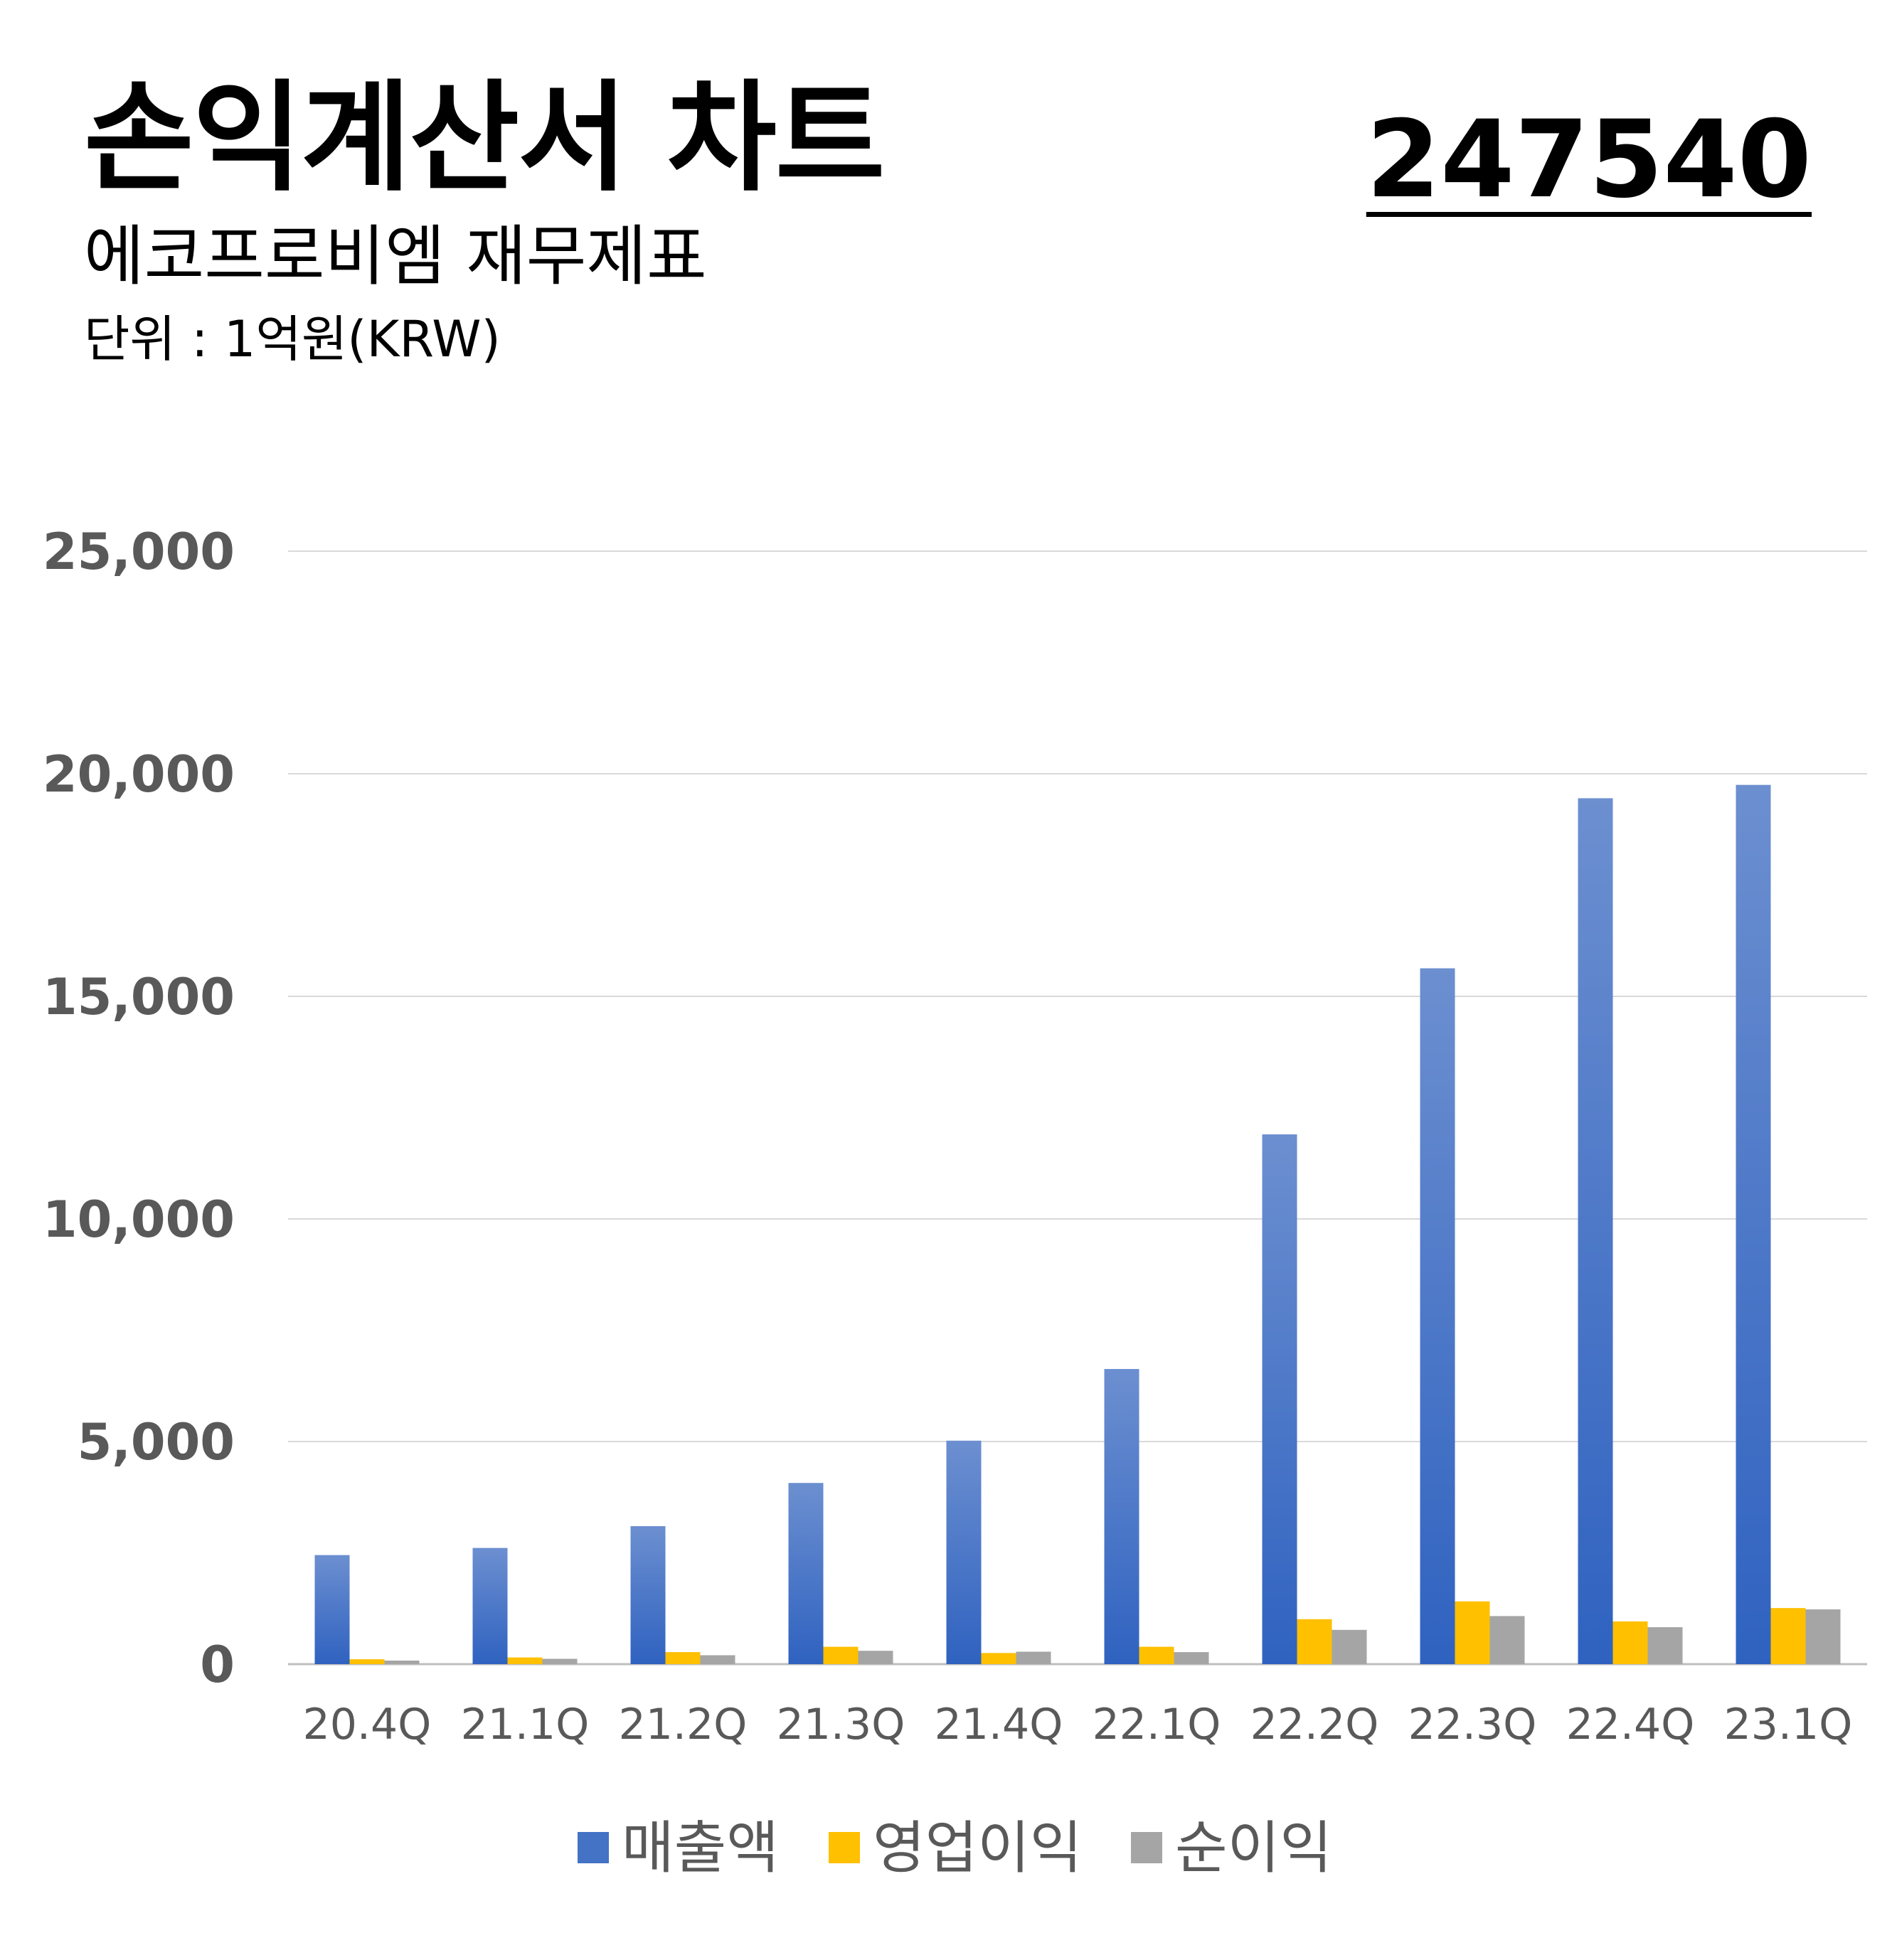 The height and width of the screenshot is (1960, 1897). What do you see at coordinates (844, 1847) in the screenshot?
I see `legend-operating-profit-swatch` at bounding box center [844, 1847].